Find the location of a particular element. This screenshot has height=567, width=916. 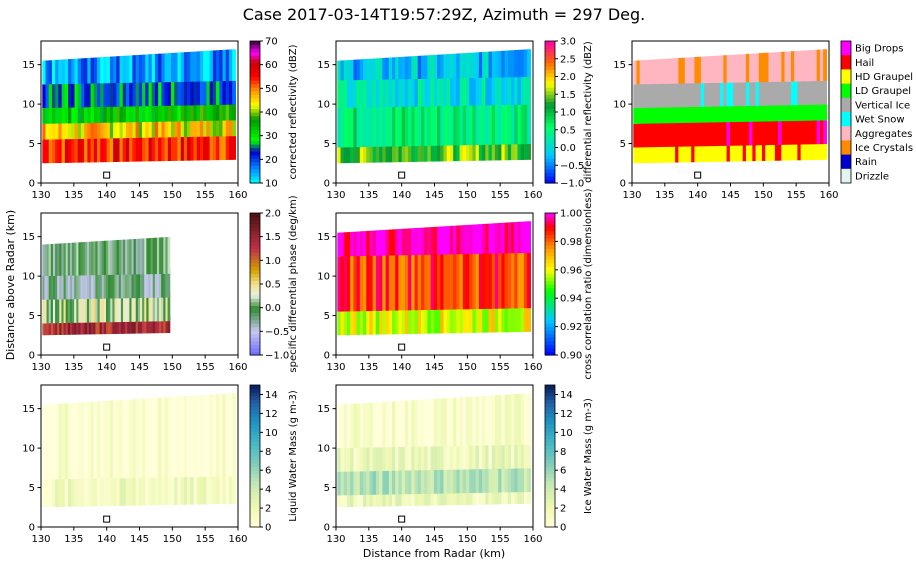

plot-area is located at coordinates (434, 450).